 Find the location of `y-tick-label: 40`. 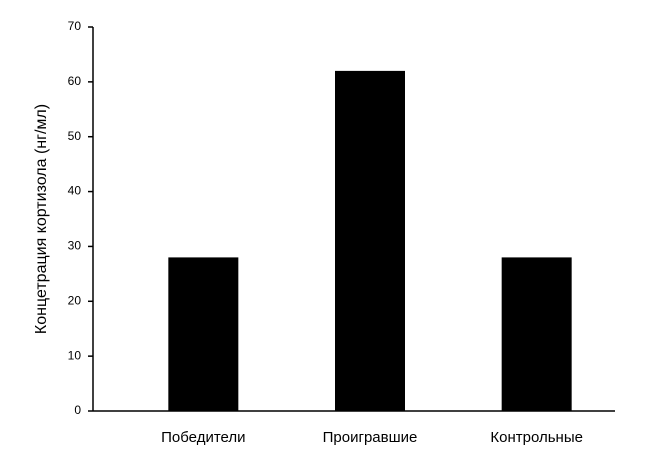

y-tick-label: 40 is located at coordinates (75, 191).